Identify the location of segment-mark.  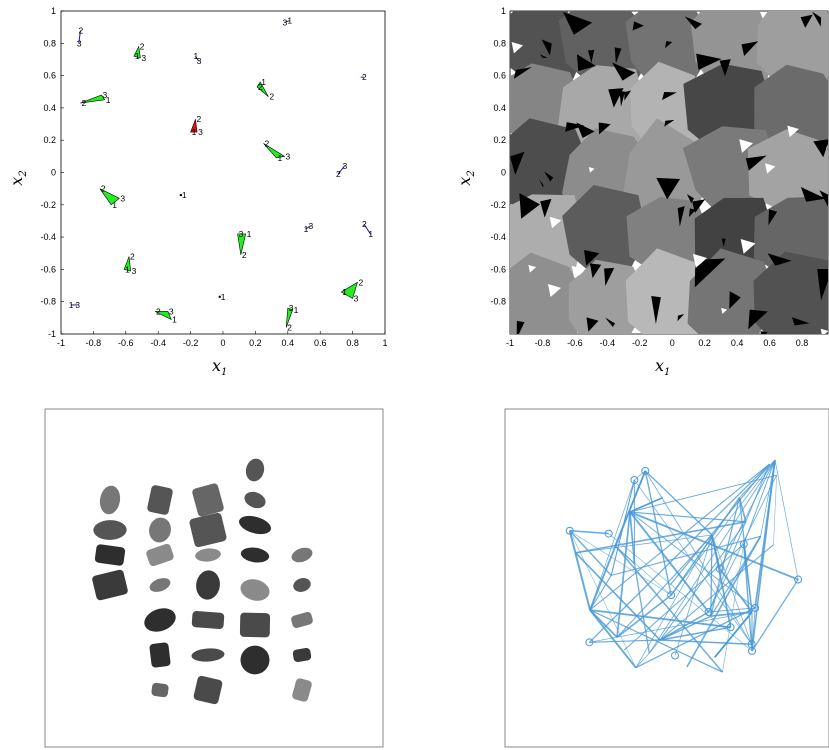
(341, 170).